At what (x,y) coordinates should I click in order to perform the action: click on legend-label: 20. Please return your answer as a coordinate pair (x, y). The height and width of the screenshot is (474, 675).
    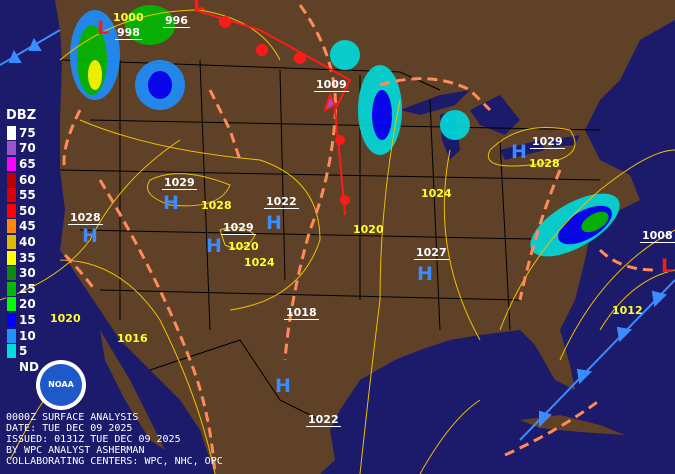
    Looking at the image, I should click on (27, 304).